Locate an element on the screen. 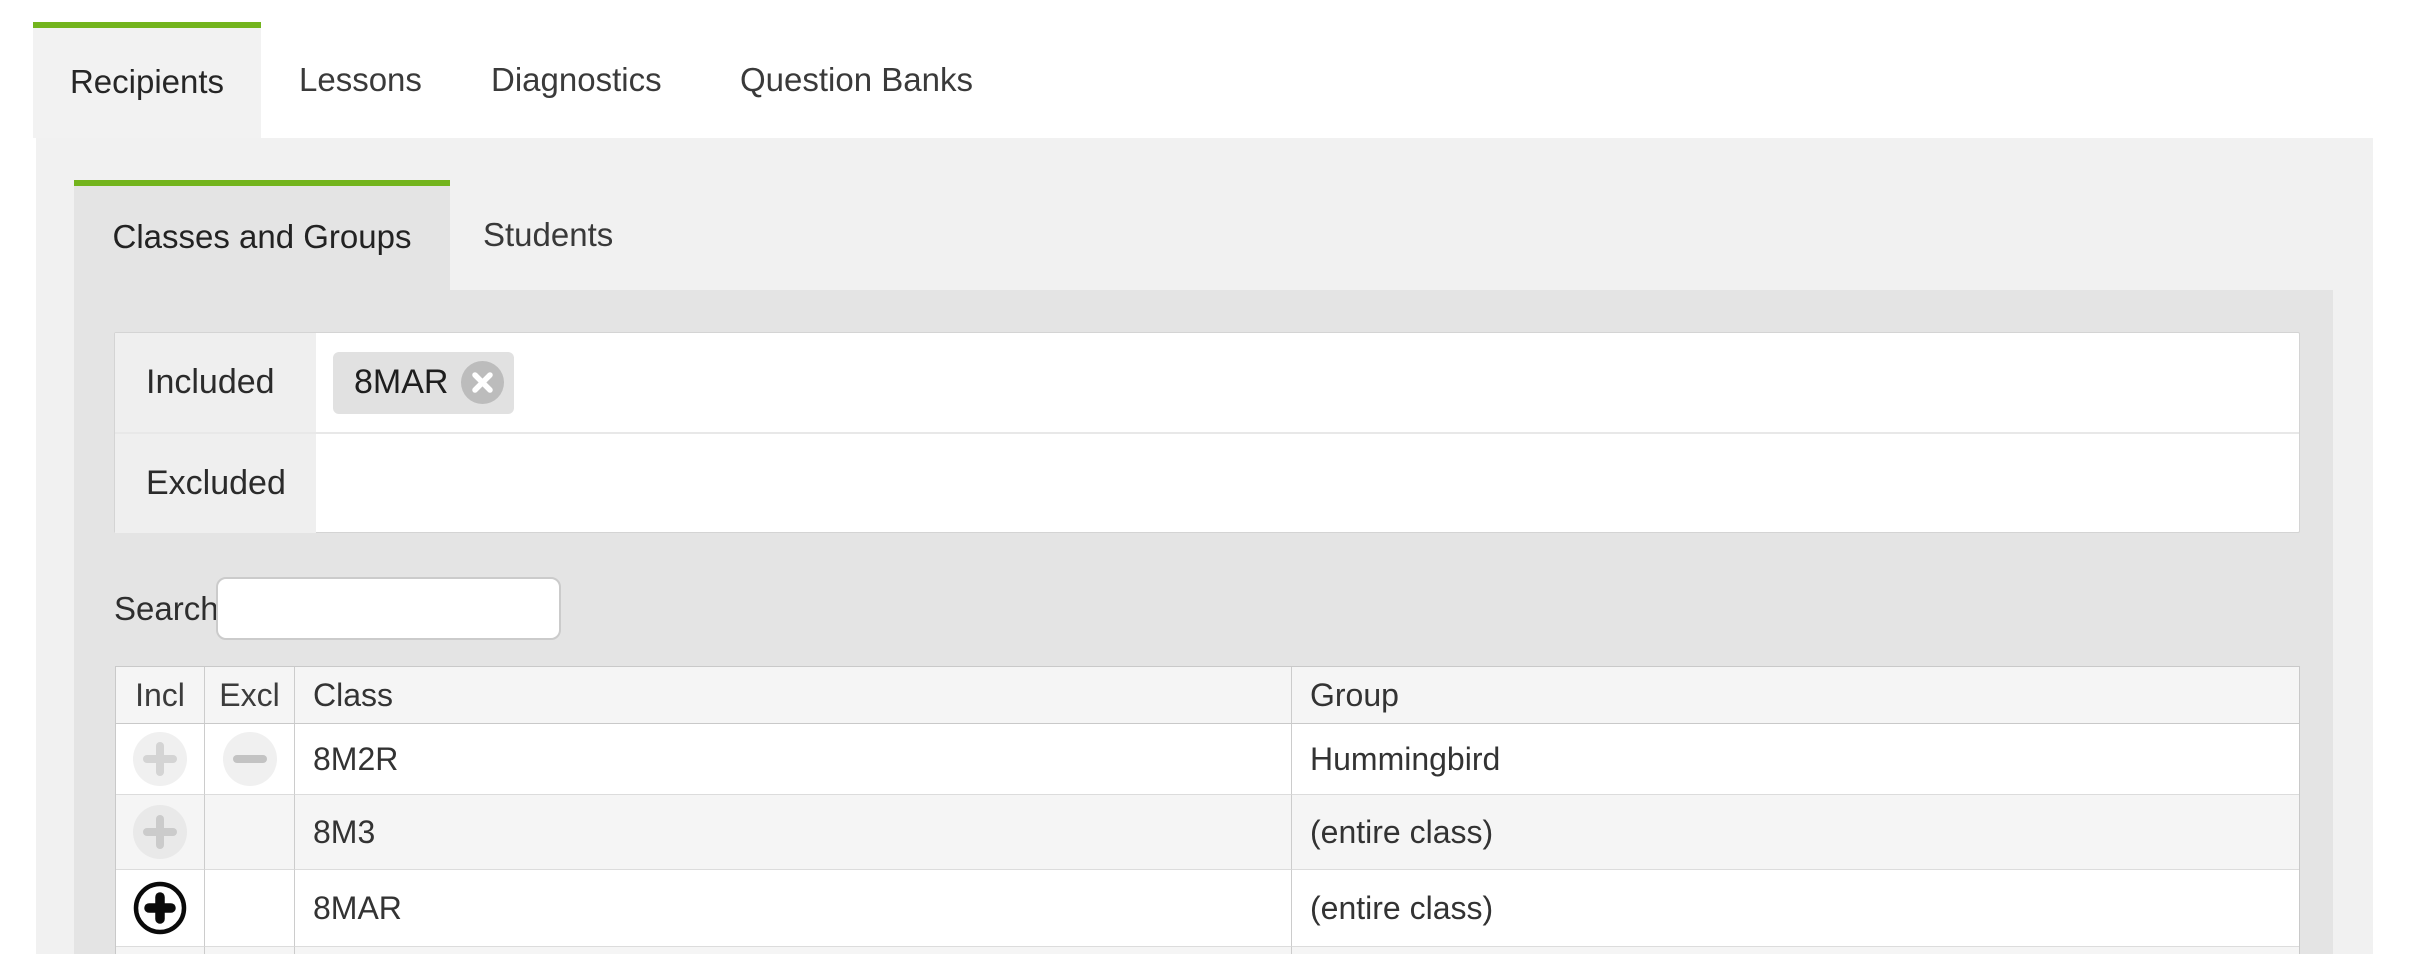  table-row-2-excl-cell is located at coordinates (250, 832).